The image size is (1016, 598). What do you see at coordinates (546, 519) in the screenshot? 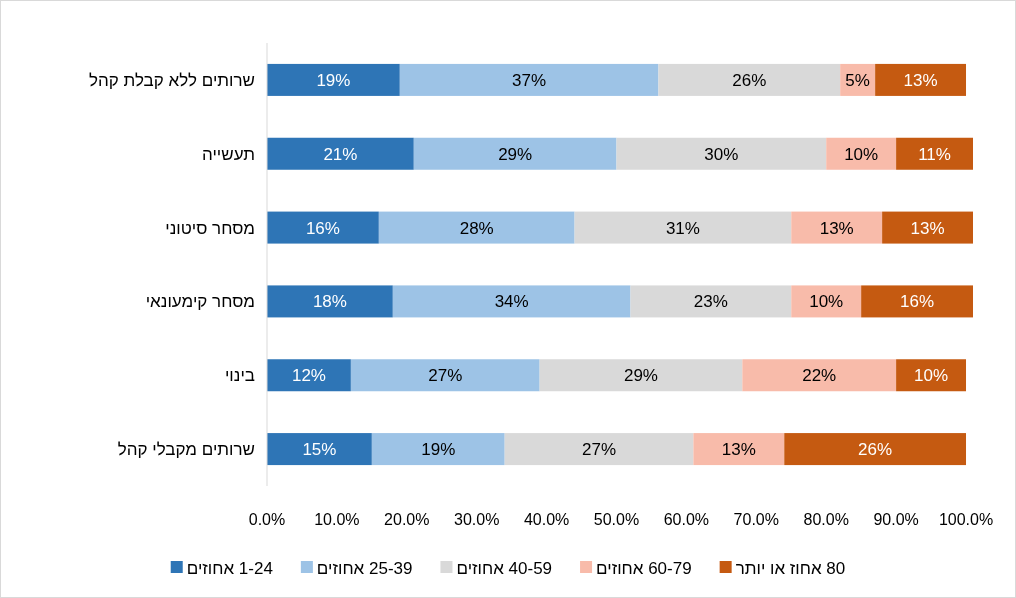
I see `x-tick-label: 40.0%` at bounding box center [546, 519].